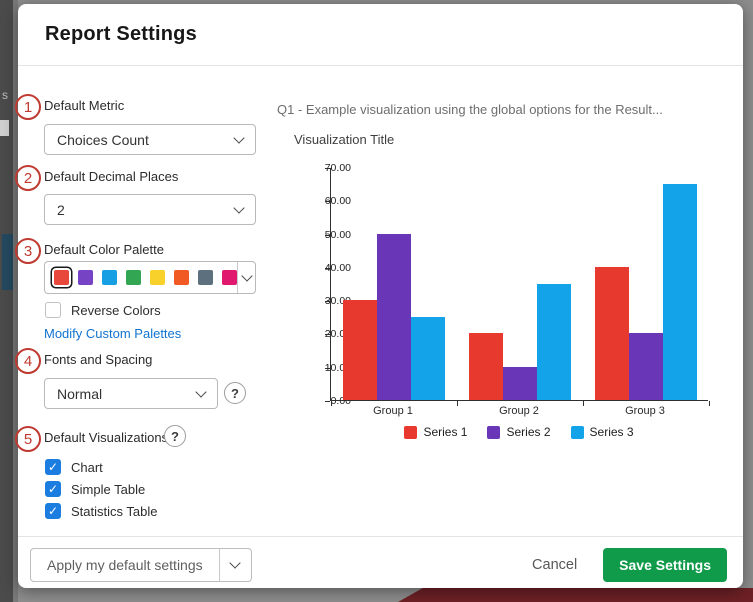 The image size is (753, 602). Describe the element at coordinates (519, 411) in the screenshot. I see `x-category-label: Group 2` at that location.